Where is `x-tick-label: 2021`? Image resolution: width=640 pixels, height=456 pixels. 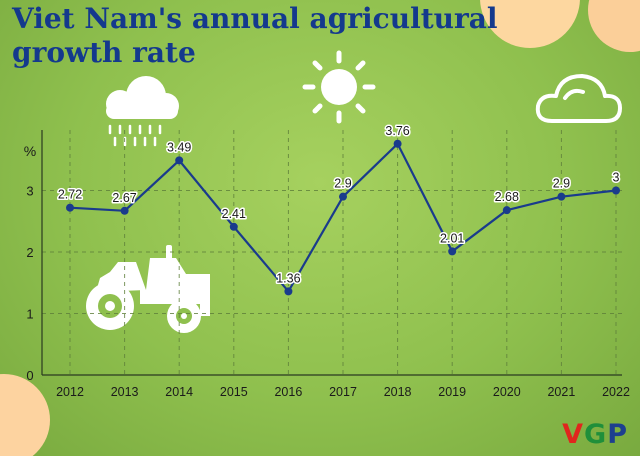
x-tick-label: 2021 is located at coordinates (561, 392).